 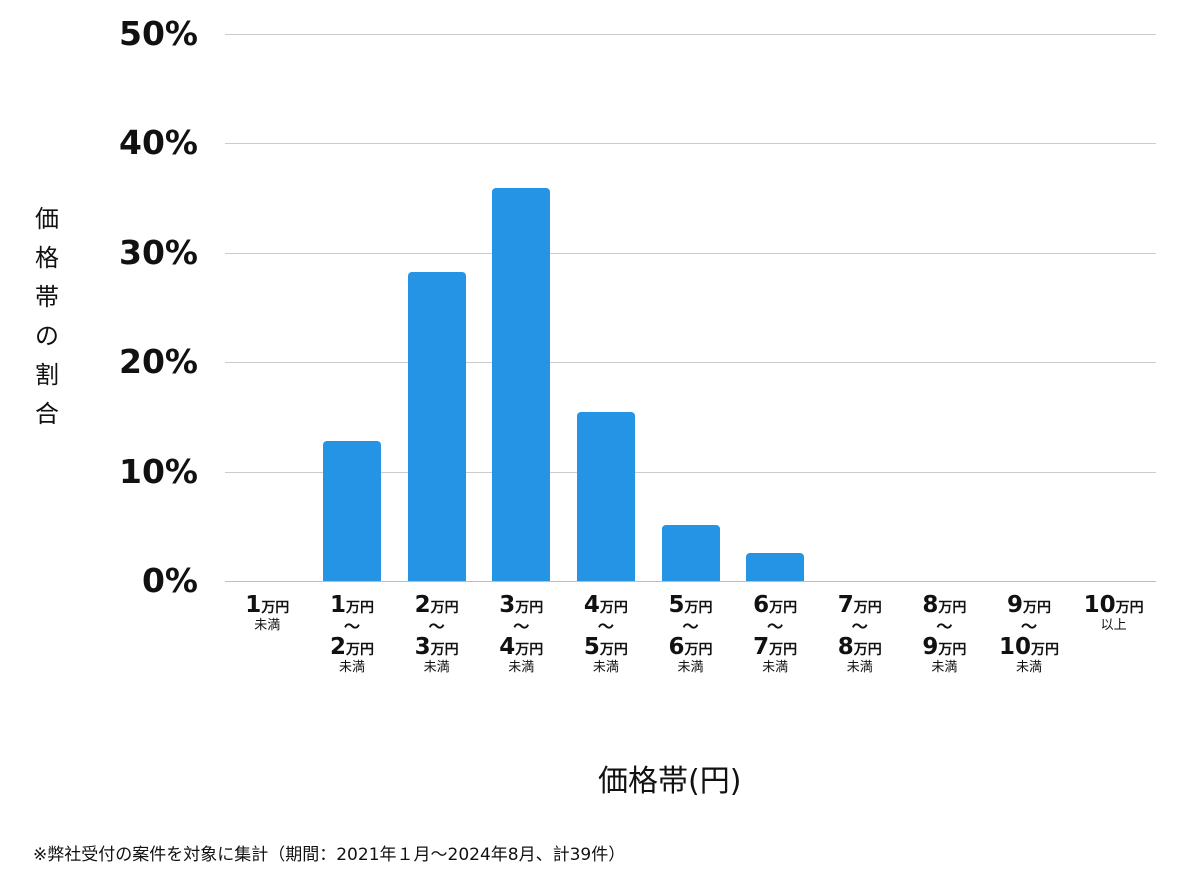 What do you see at coordinates (690, 633) in the screenshot?
I see `x-tick-label: 5万円〜 6万円 未満` at bounding box center [690, 633].